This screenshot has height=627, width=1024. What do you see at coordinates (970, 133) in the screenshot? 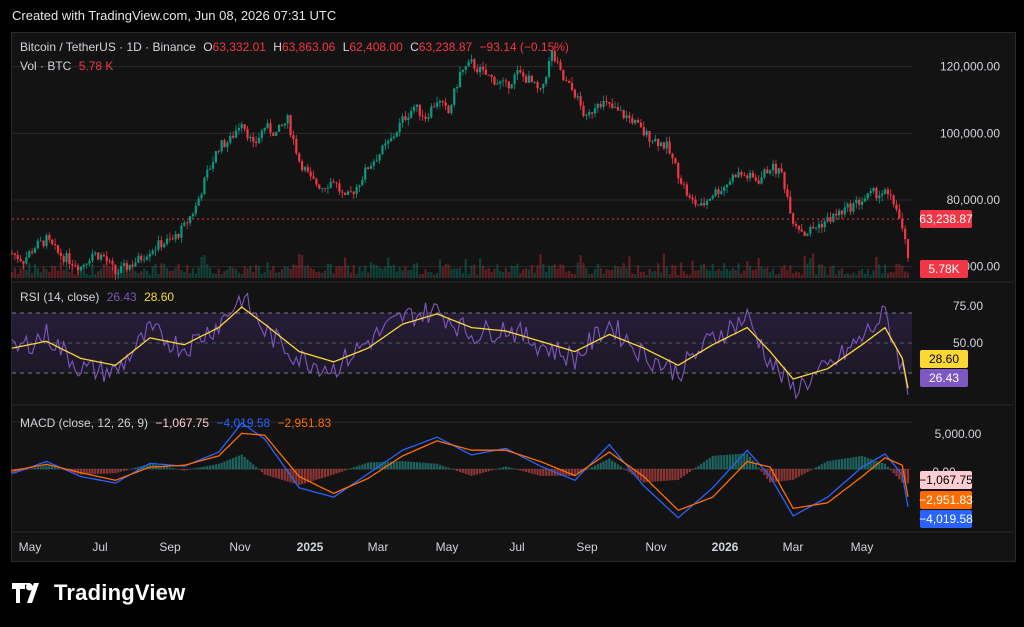
I see `price-tick-label: 100,000.00` at bounding box center [970, 133].